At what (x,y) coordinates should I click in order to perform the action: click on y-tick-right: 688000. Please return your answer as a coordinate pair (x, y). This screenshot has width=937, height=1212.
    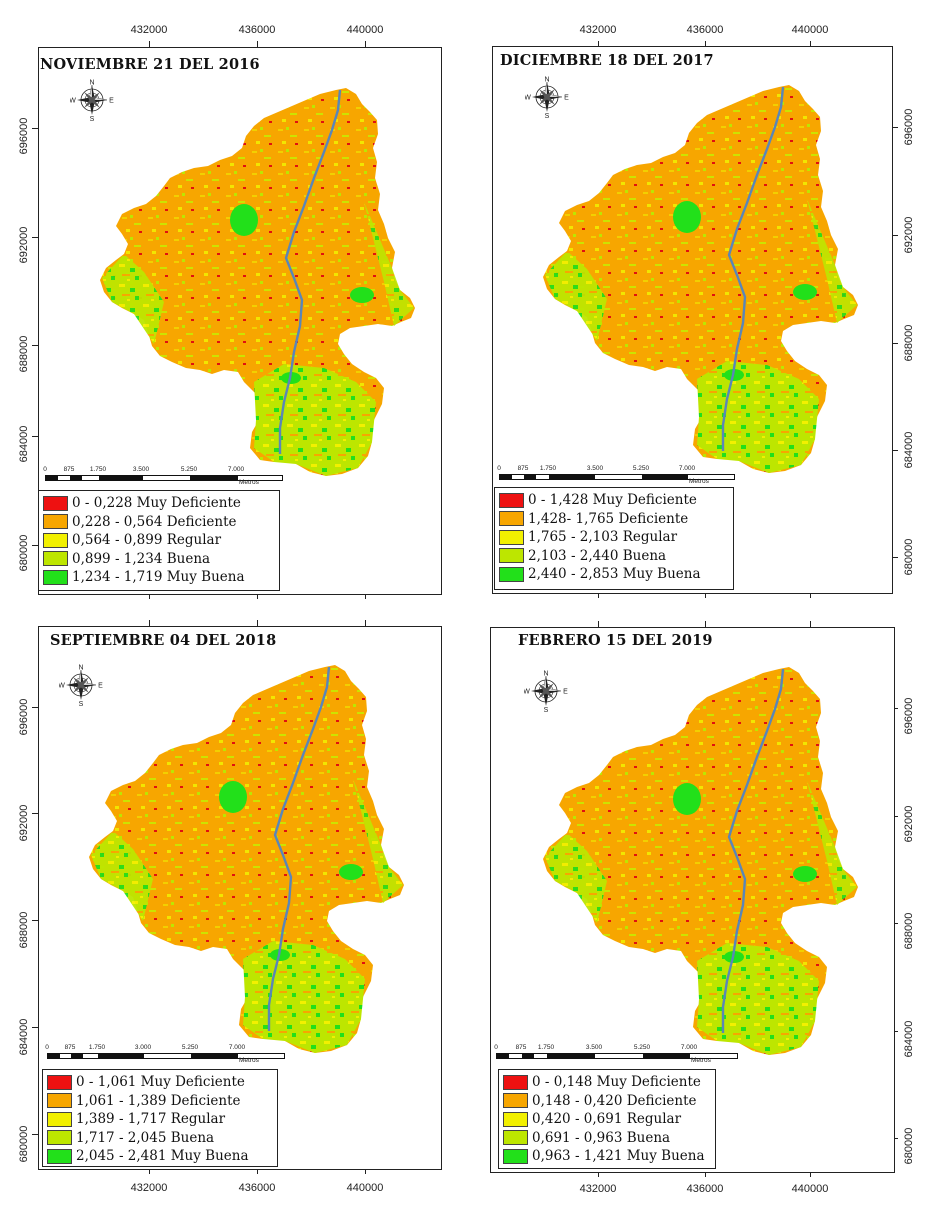
    Looking at the image, I should click on (909, 931).